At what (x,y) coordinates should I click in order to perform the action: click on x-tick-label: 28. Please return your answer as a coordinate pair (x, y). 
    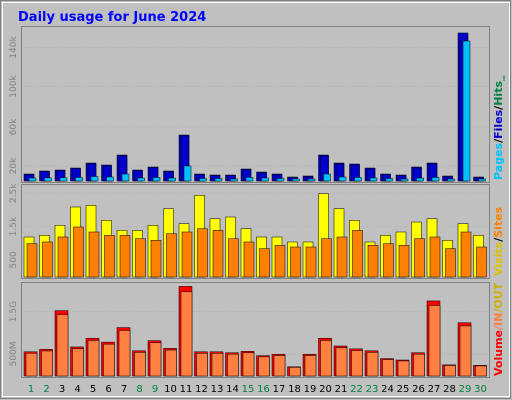
    Looking at the image, I should click on (449, 389).